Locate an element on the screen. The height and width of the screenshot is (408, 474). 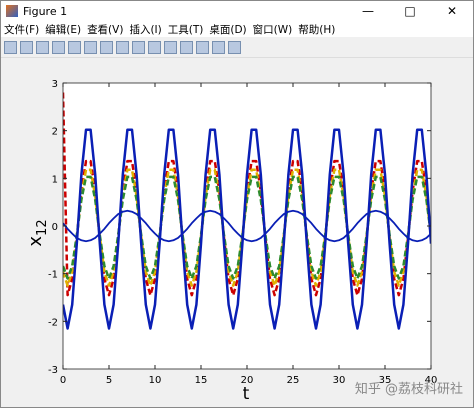
minimize-button: — is located at coordinates (368, 11).